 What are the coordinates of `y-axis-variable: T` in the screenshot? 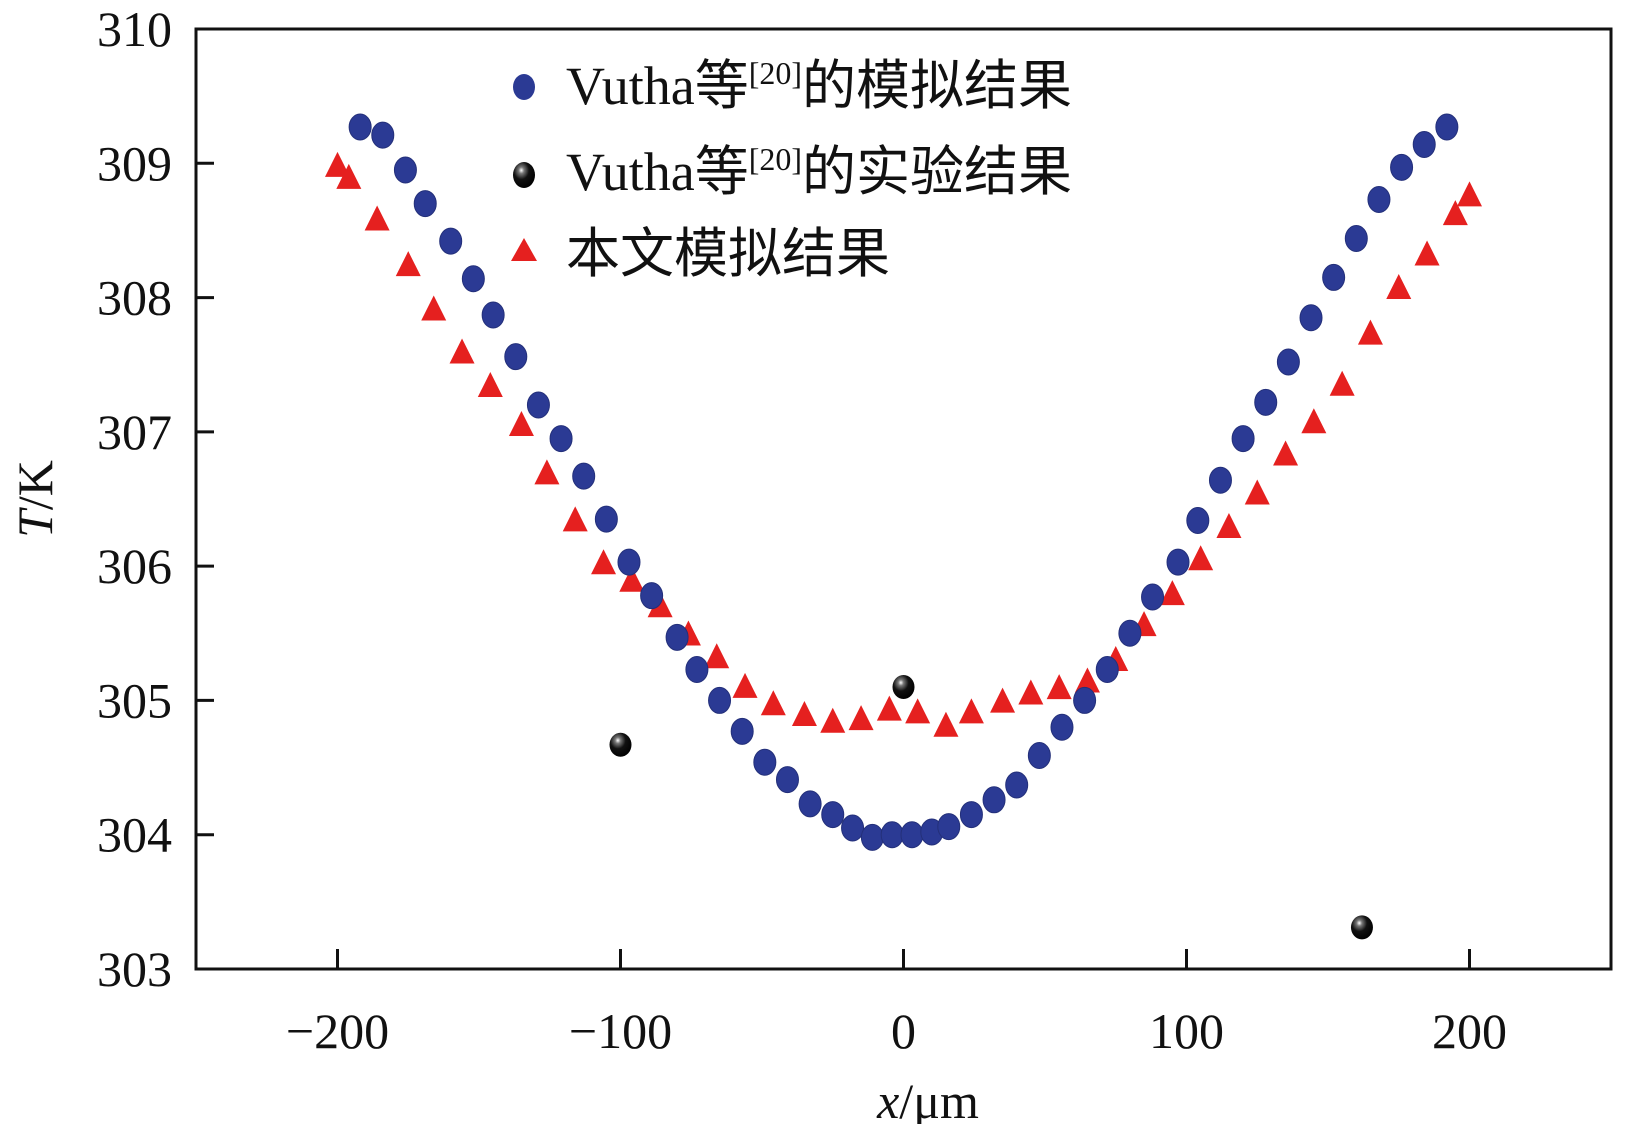 It's located at (35, 522).